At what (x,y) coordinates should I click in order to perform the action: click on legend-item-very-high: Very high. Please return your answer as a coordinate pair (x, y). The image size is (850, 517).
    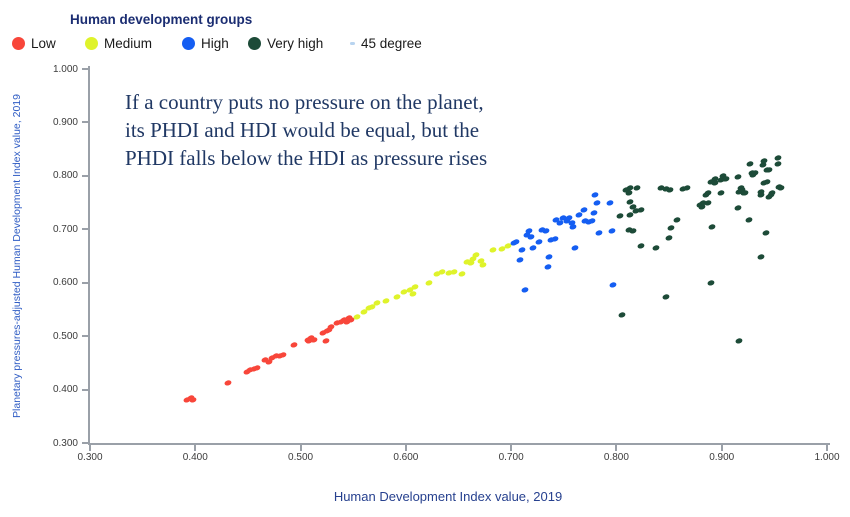
    Looking at the image, I should click on (285, 43).